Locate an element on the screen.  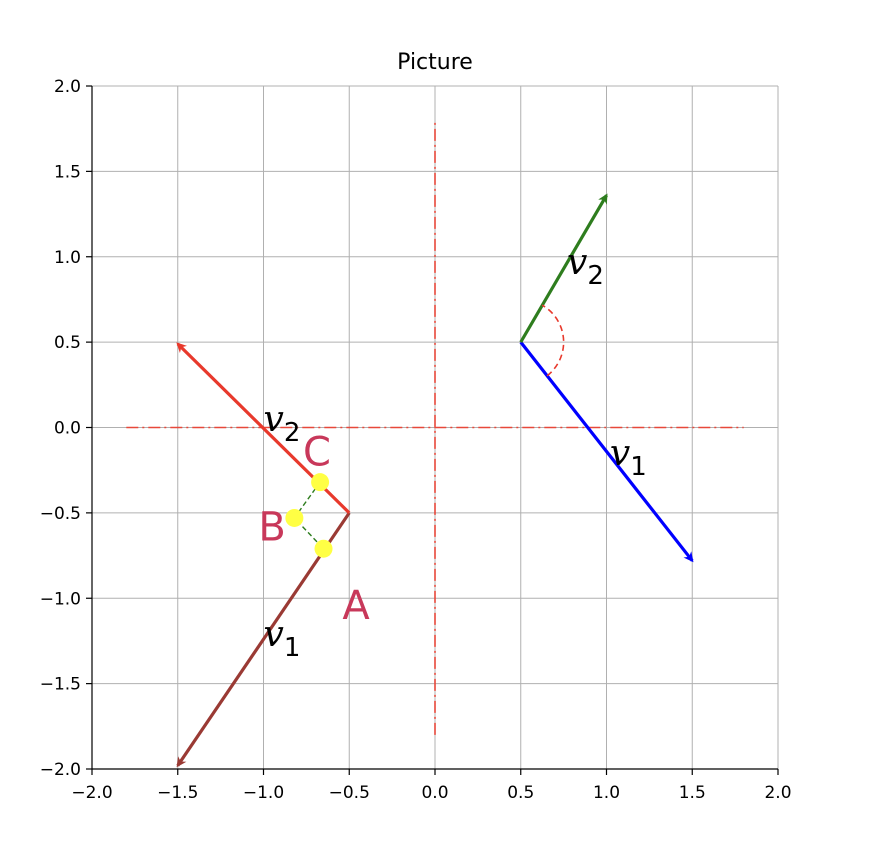
y-tick-label-3: −0.5 is located at coordinates (60, 514).